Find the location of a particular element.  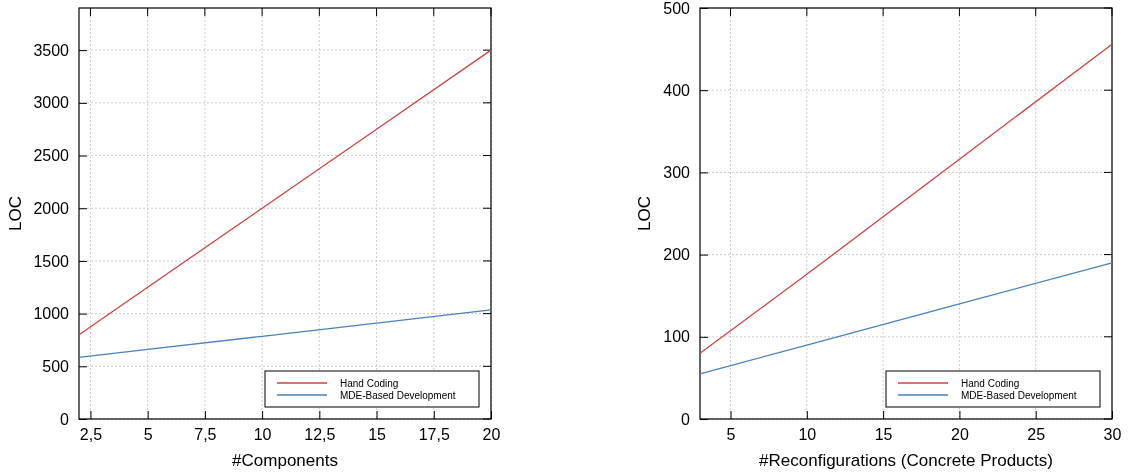

y-tick-label: 1000 is located at coordinates (51, 314).